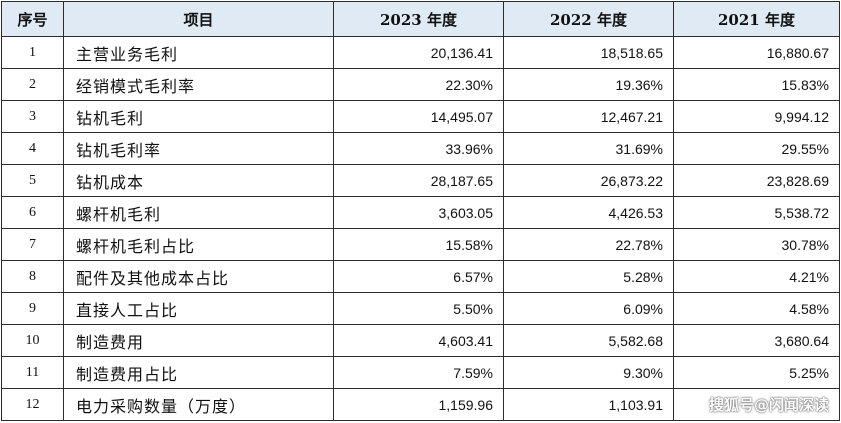 The image size is (841, 423). Describe the element at coordinates (198, 84) in the screenshot. I see `cell-item: 经销模式毛利率` at that location.